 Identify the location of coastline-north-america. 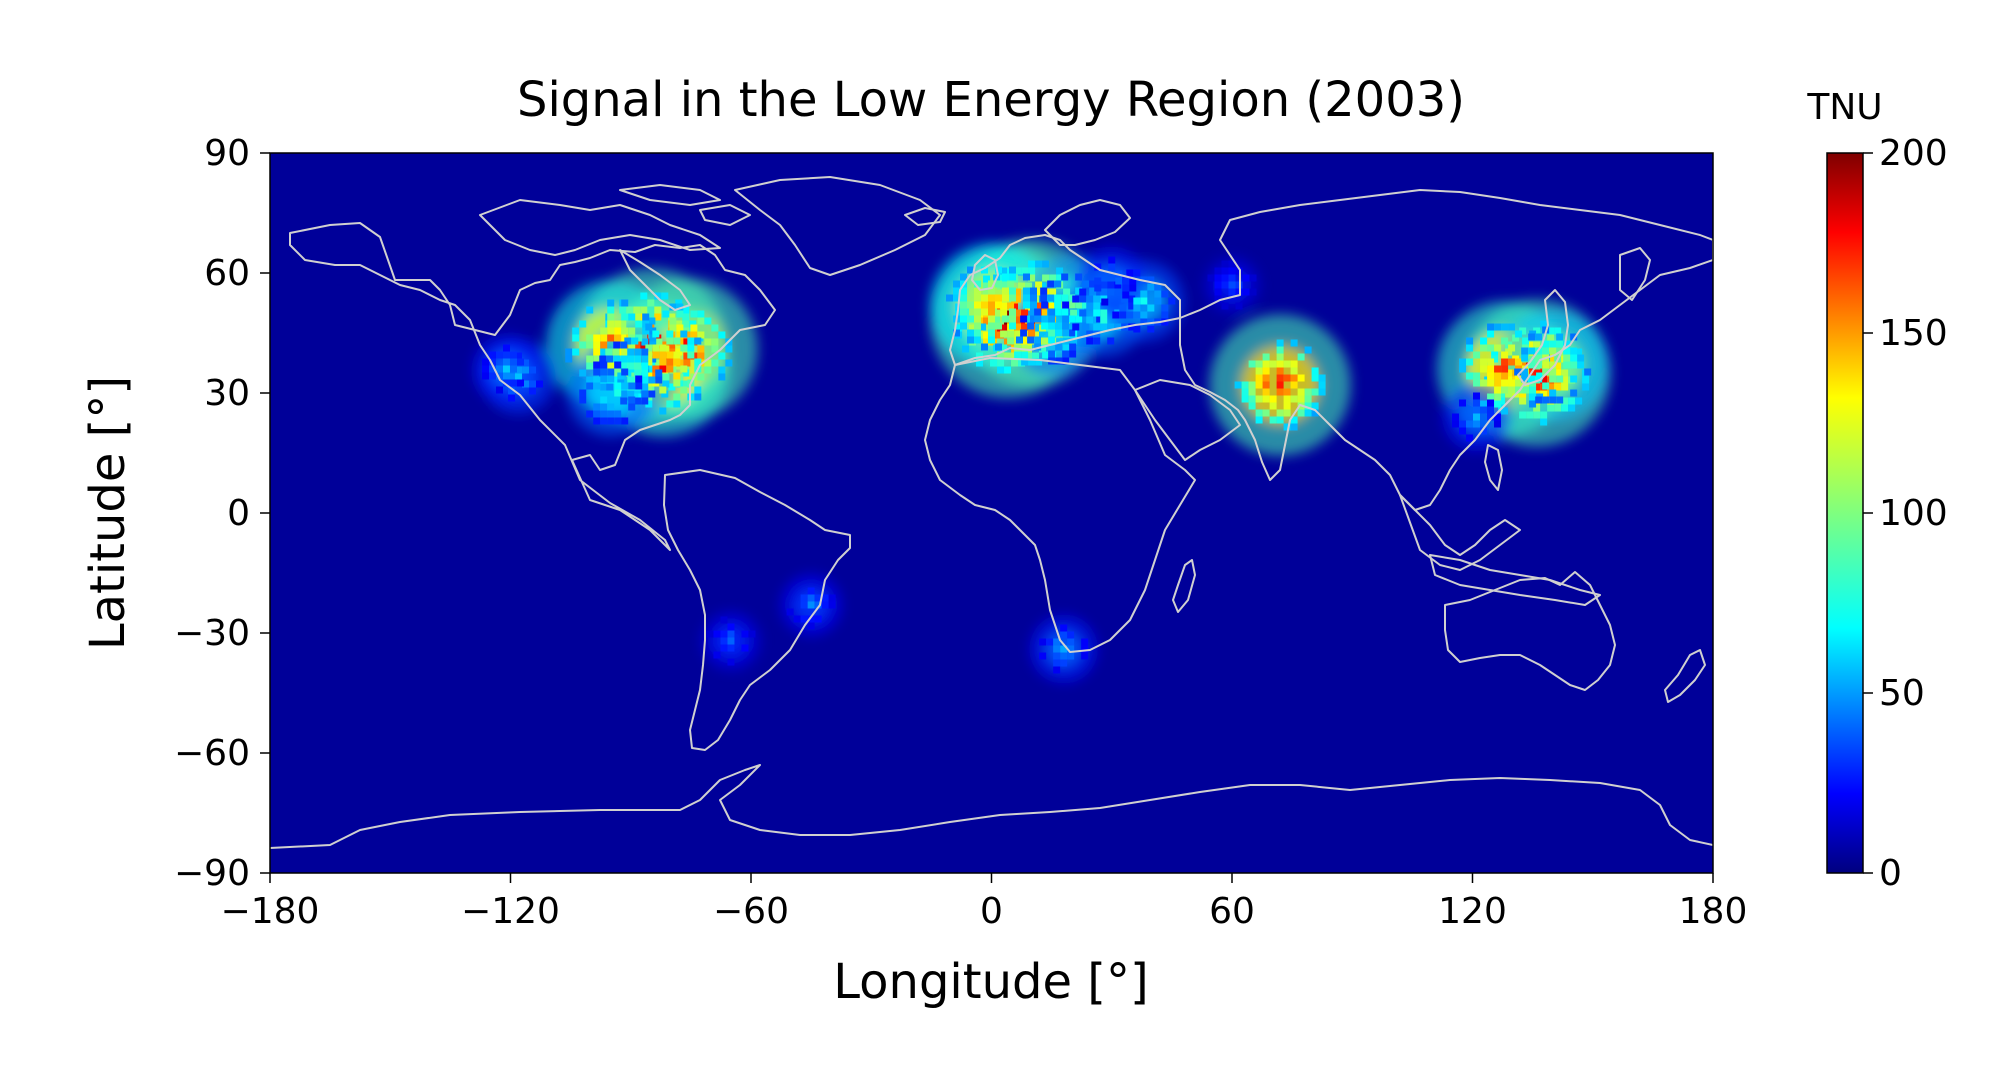
(532, 386).